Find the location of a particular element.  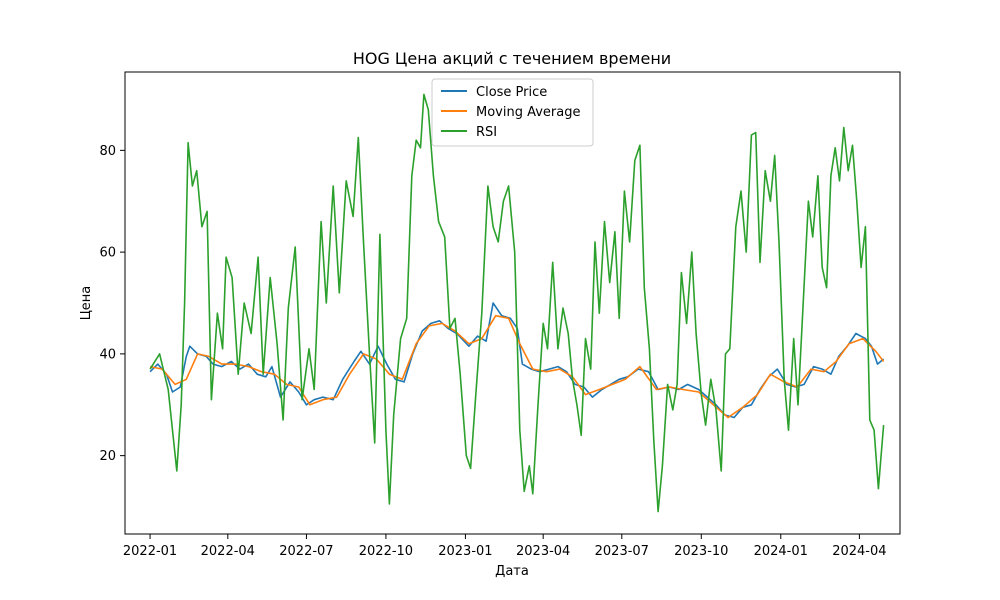

y-tick-label: 80 is located at coordinates (107, 151).